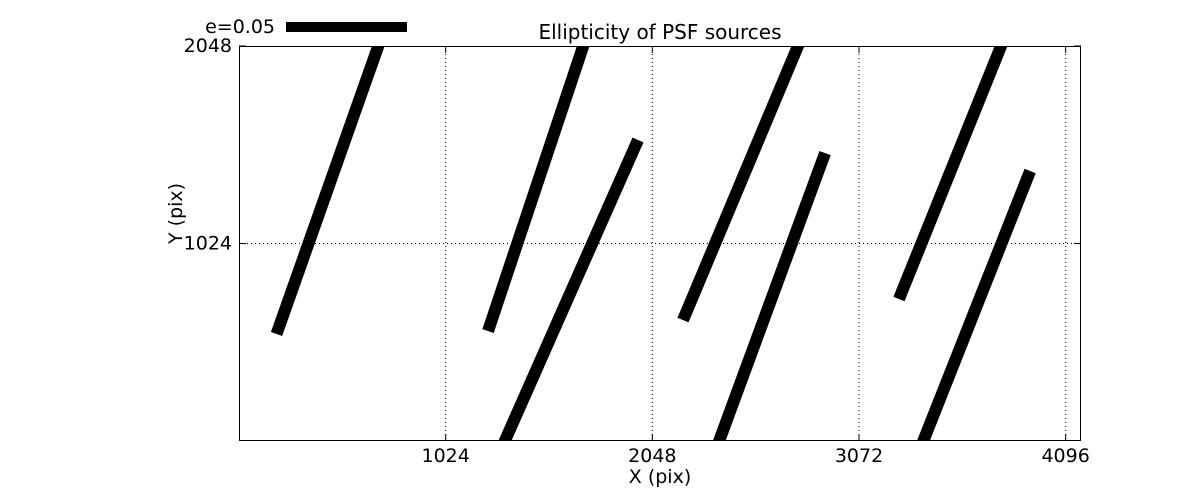  I want to click on scale-legend-bar, so click(346, 27).